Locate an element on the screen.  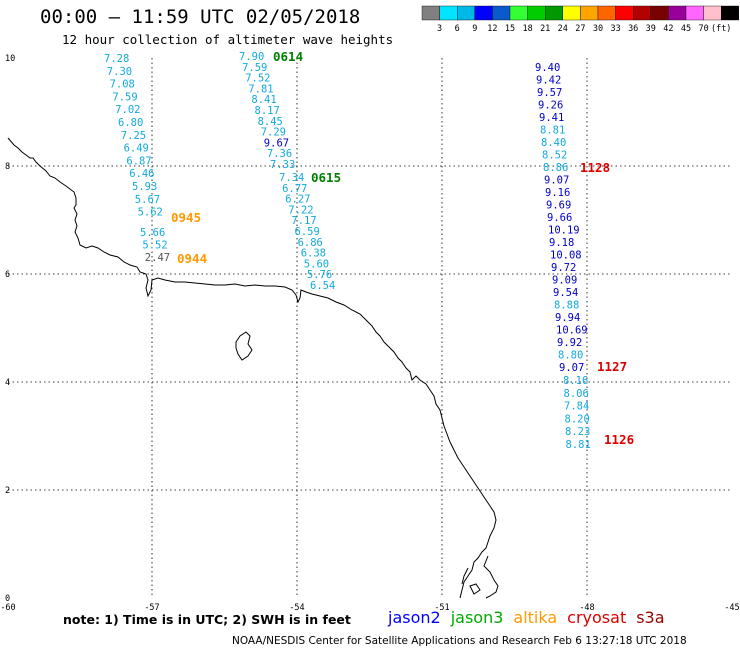
colorbar-label: 3 is located at coordinates (439, 29).